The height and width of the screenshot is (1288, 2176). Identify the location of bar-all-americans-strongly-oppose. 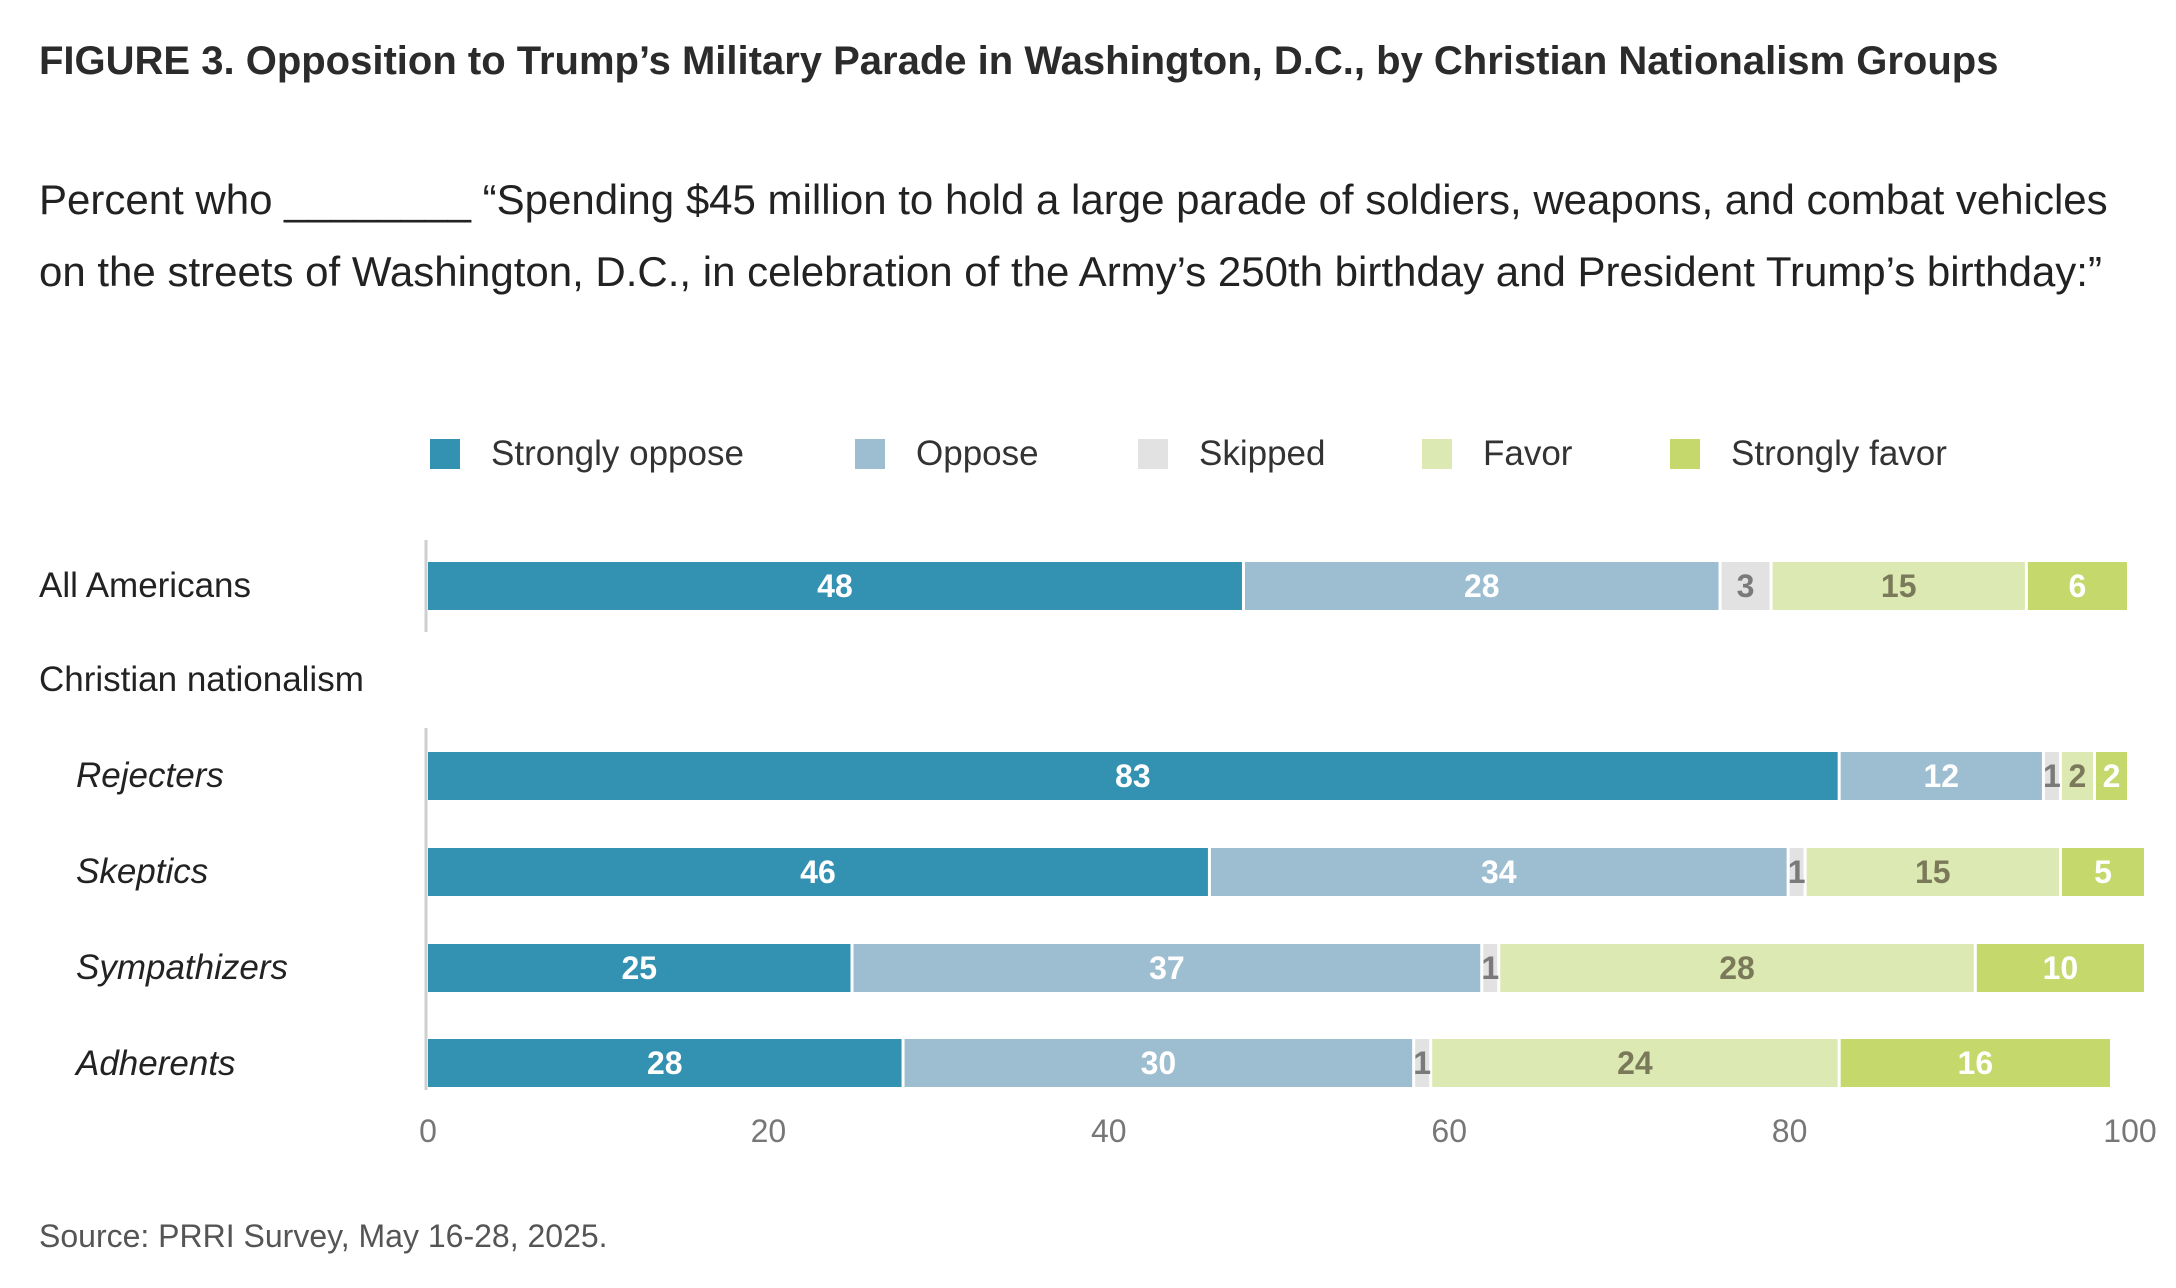
(835, 586).